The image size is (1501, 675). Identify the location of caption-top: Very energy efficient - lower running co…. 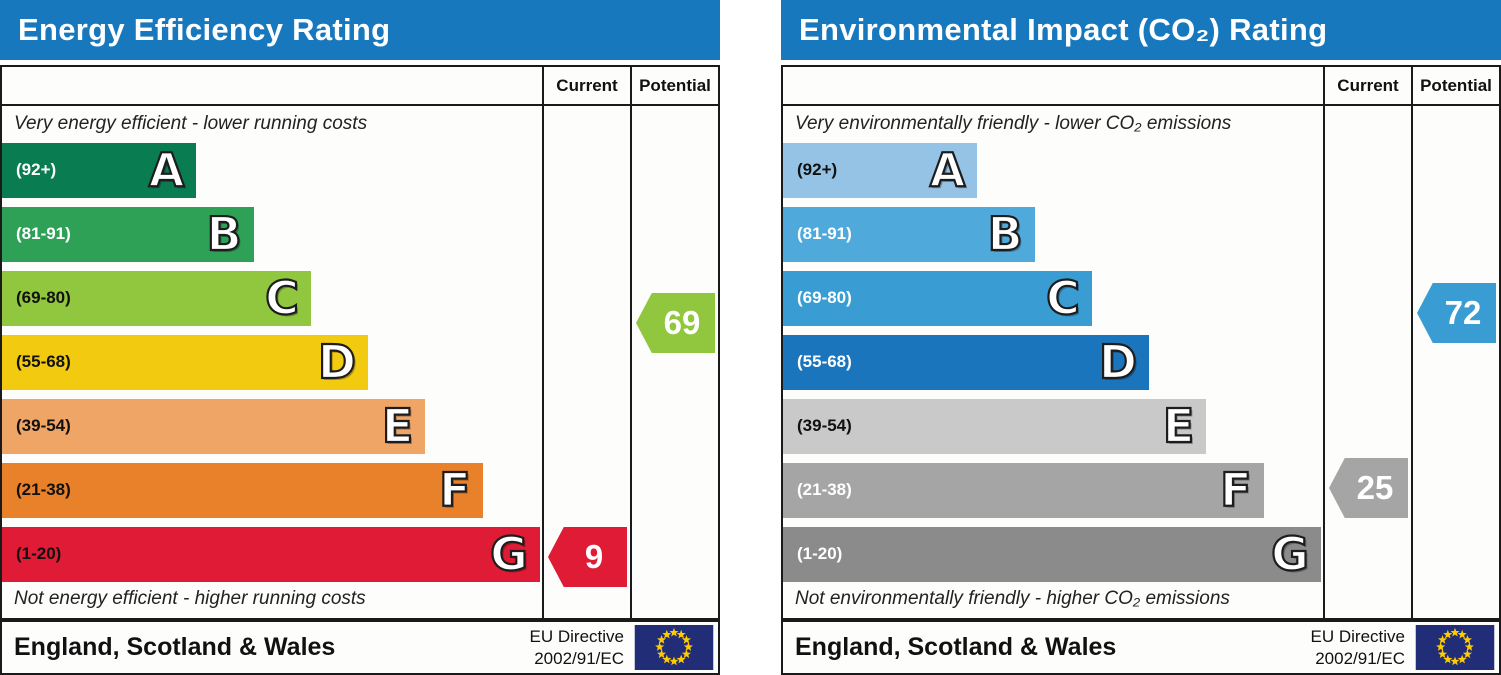
(191, 123).